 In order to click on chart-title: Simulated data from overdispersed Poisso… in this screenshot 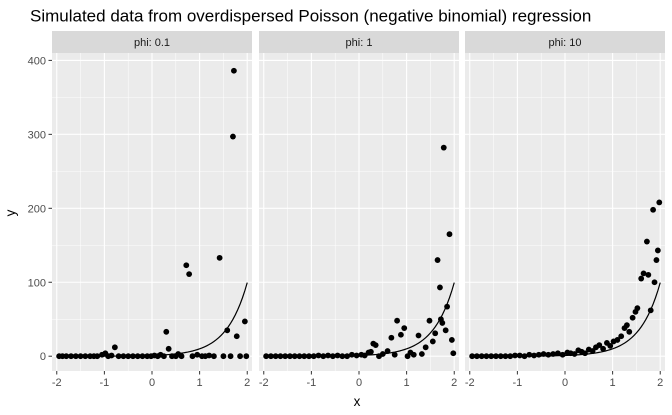, I will do `click(310, 16)`.